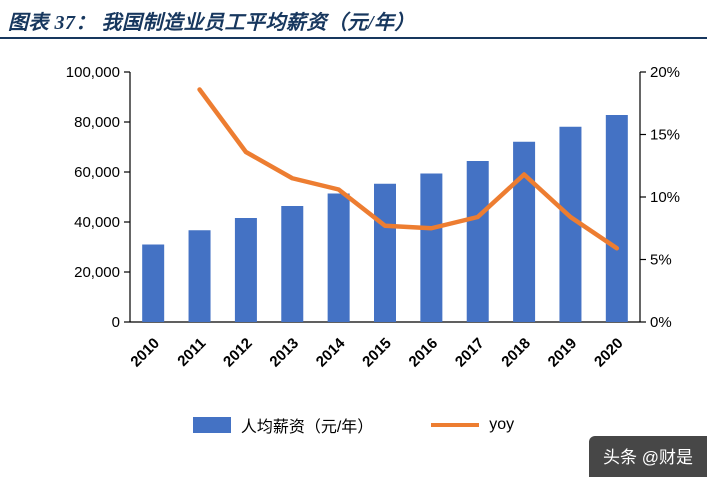 This screenshot has width=707, height=477. I want to click on chart-legend: 人均薪资（元/年） yoy, so click(353, 425).